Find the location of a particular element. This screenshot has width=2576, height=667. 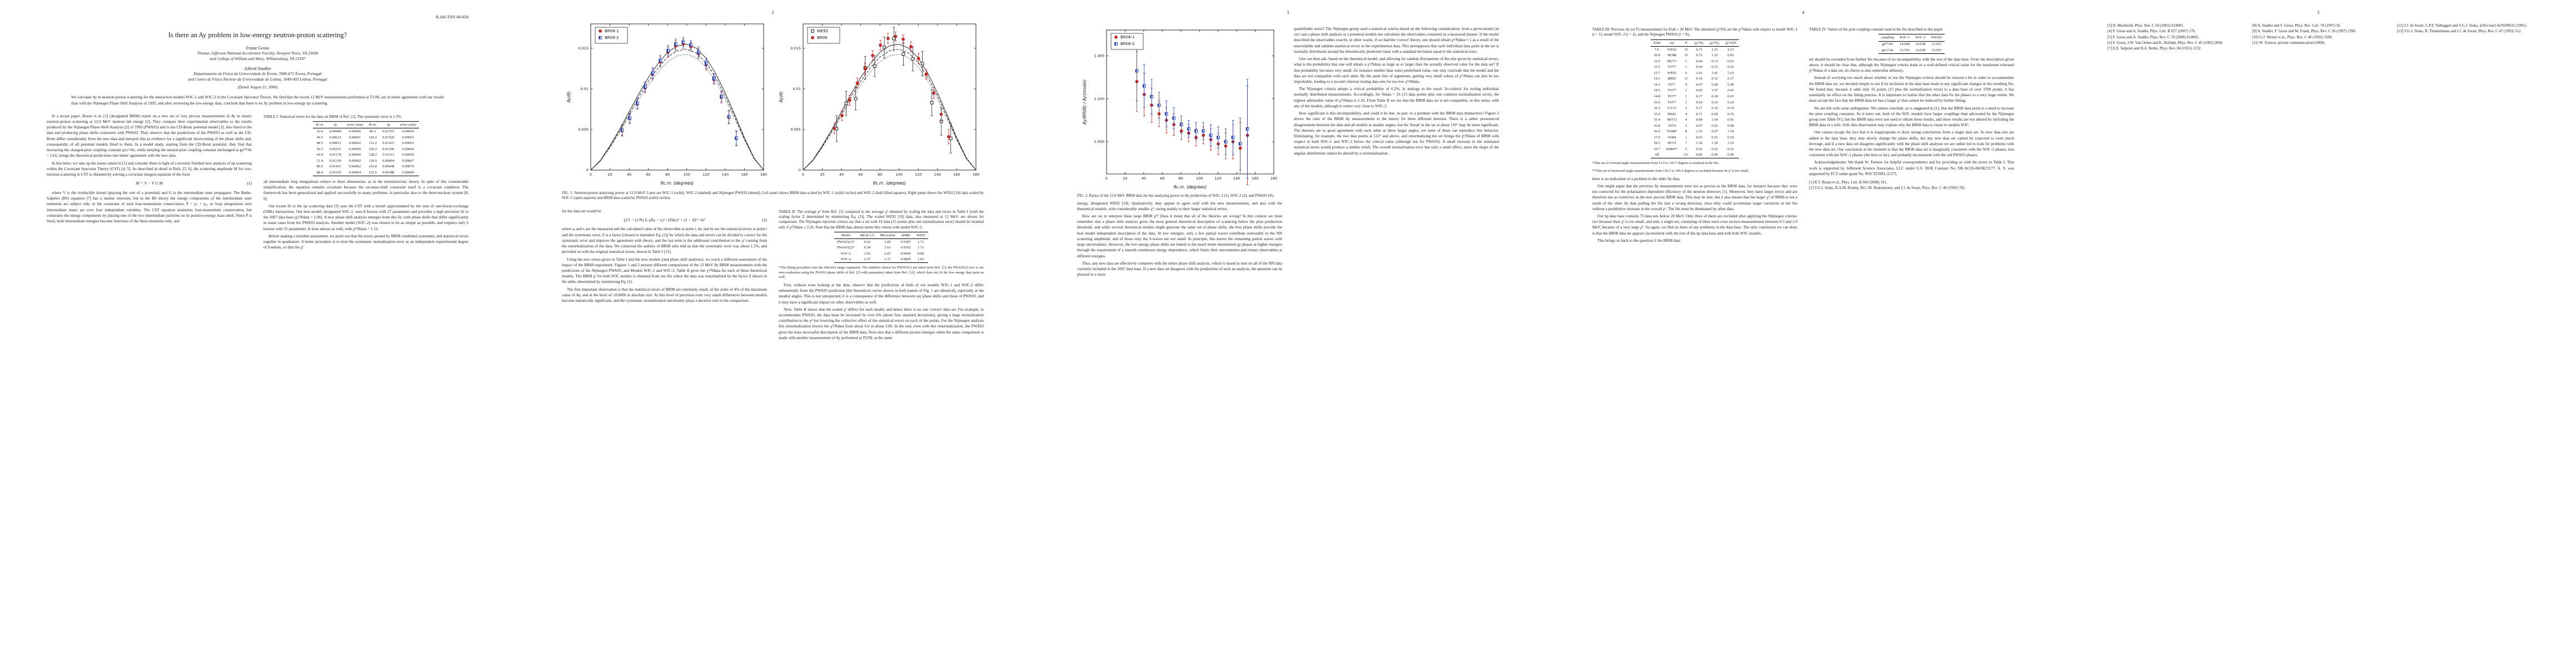

equation-number: (1) is located at coordinates (249, 183).